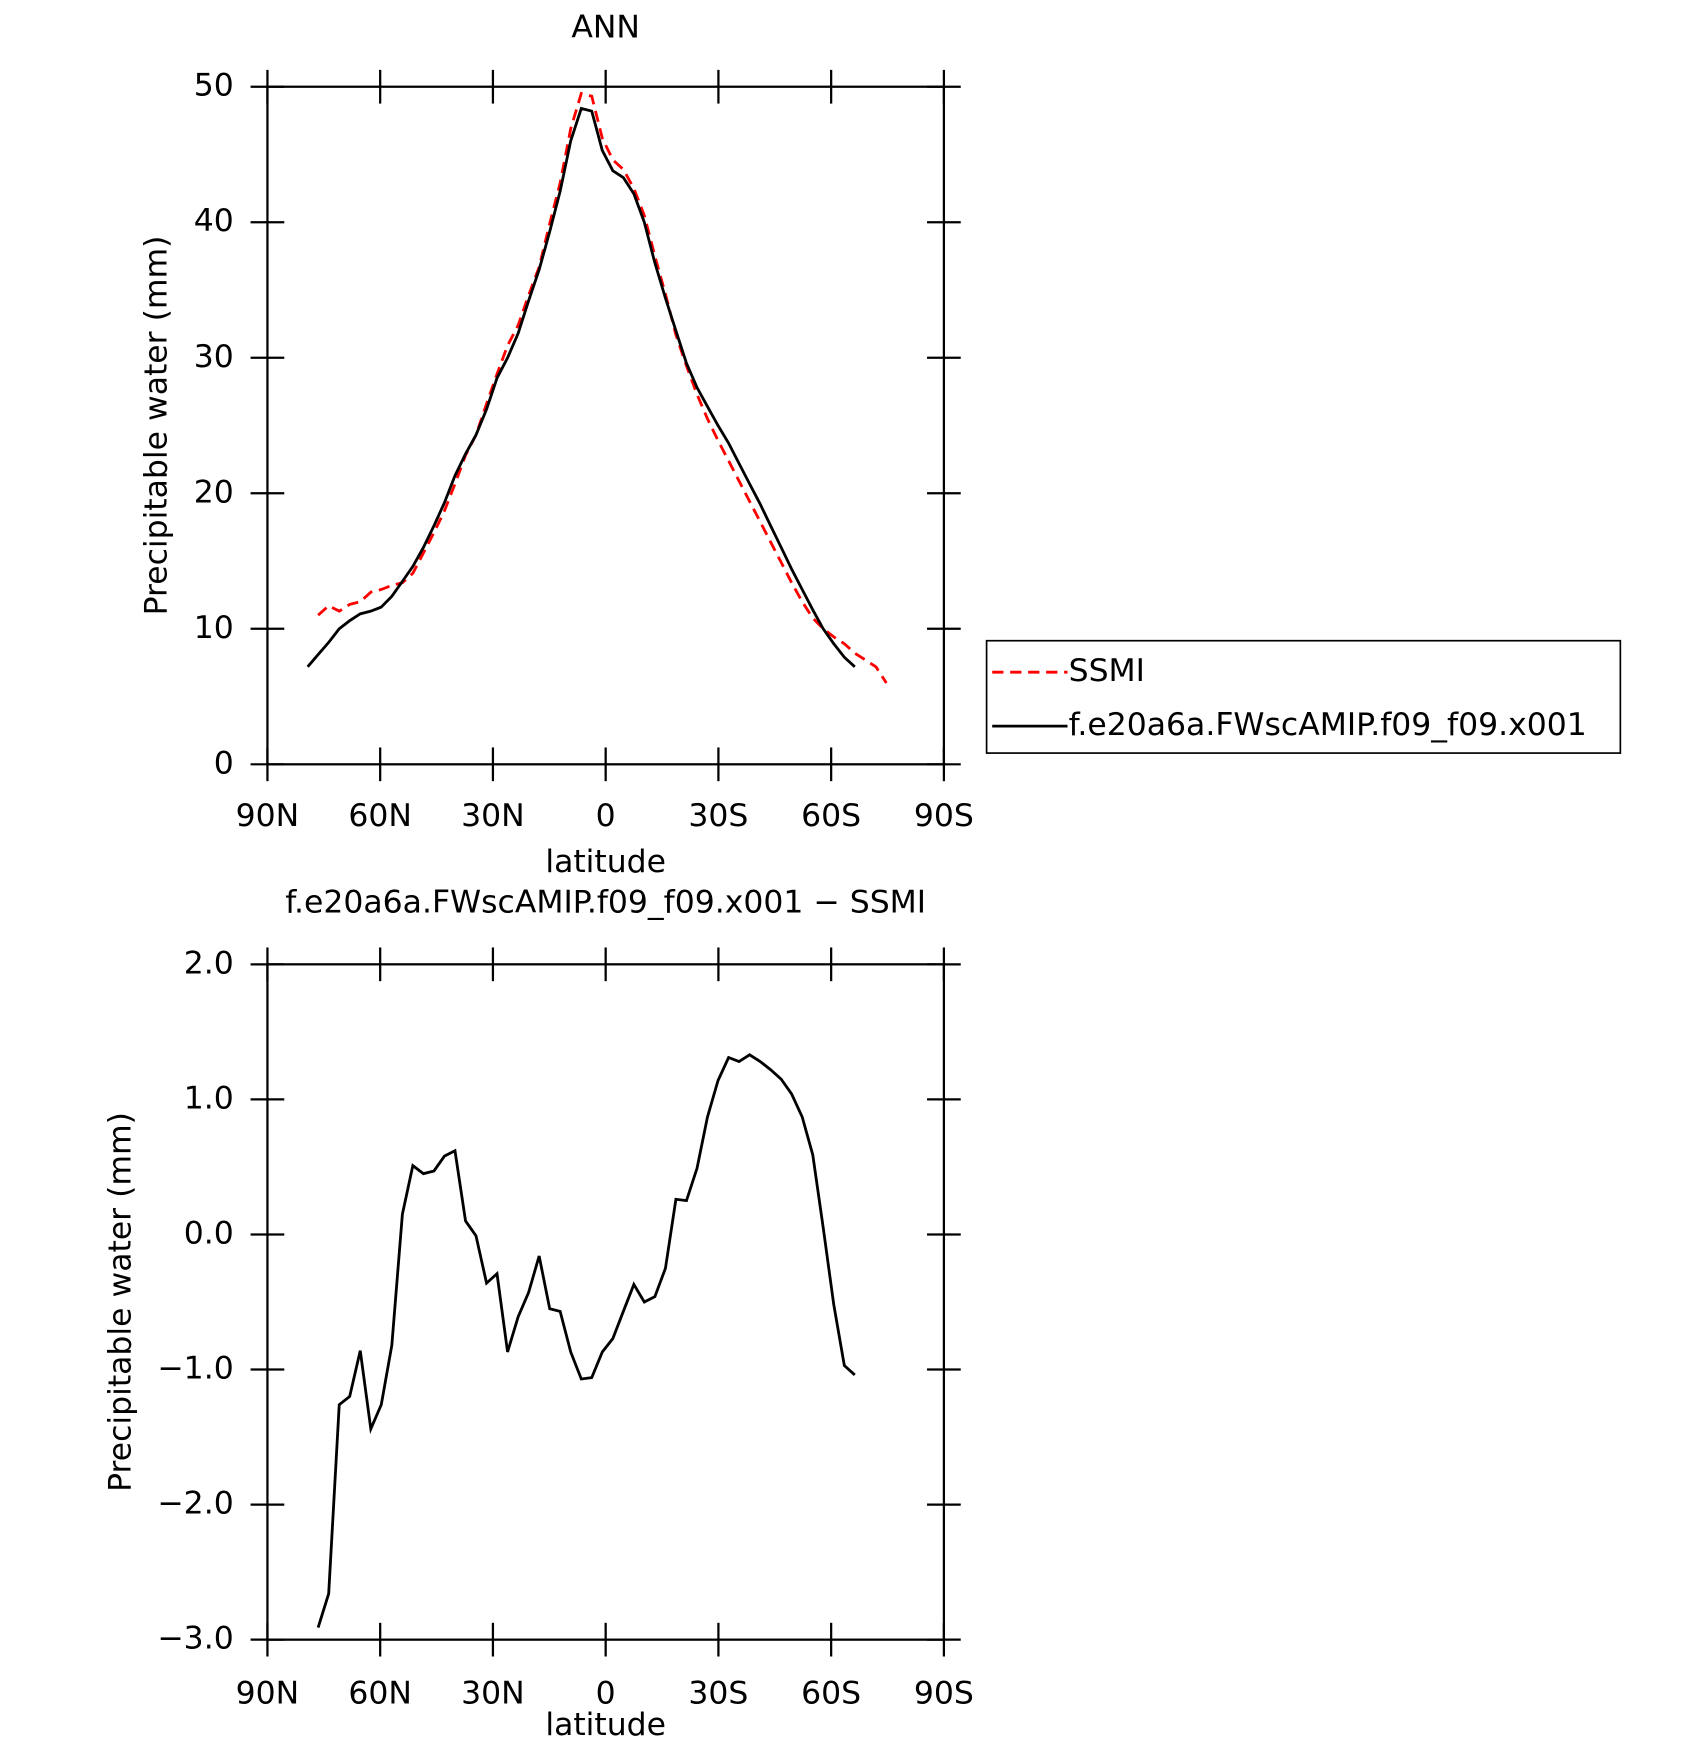  I want to click on y-tick-label: 50, so click(214, 86).